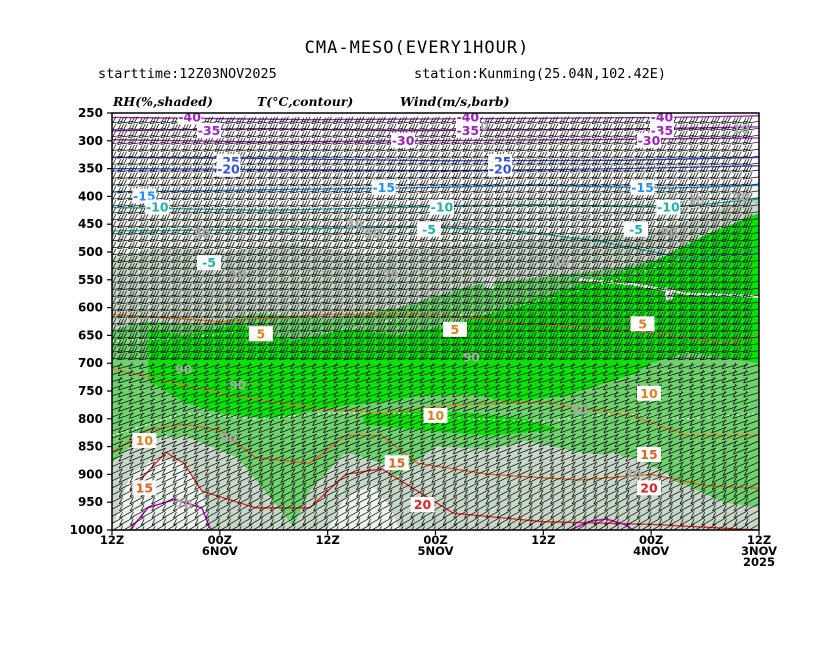 This screenshot has width=834, height=645. What do you see at coordinates (90, 141) in the screenshot?
I see `y-tick-label: 300` at bounding box center [90, 141].